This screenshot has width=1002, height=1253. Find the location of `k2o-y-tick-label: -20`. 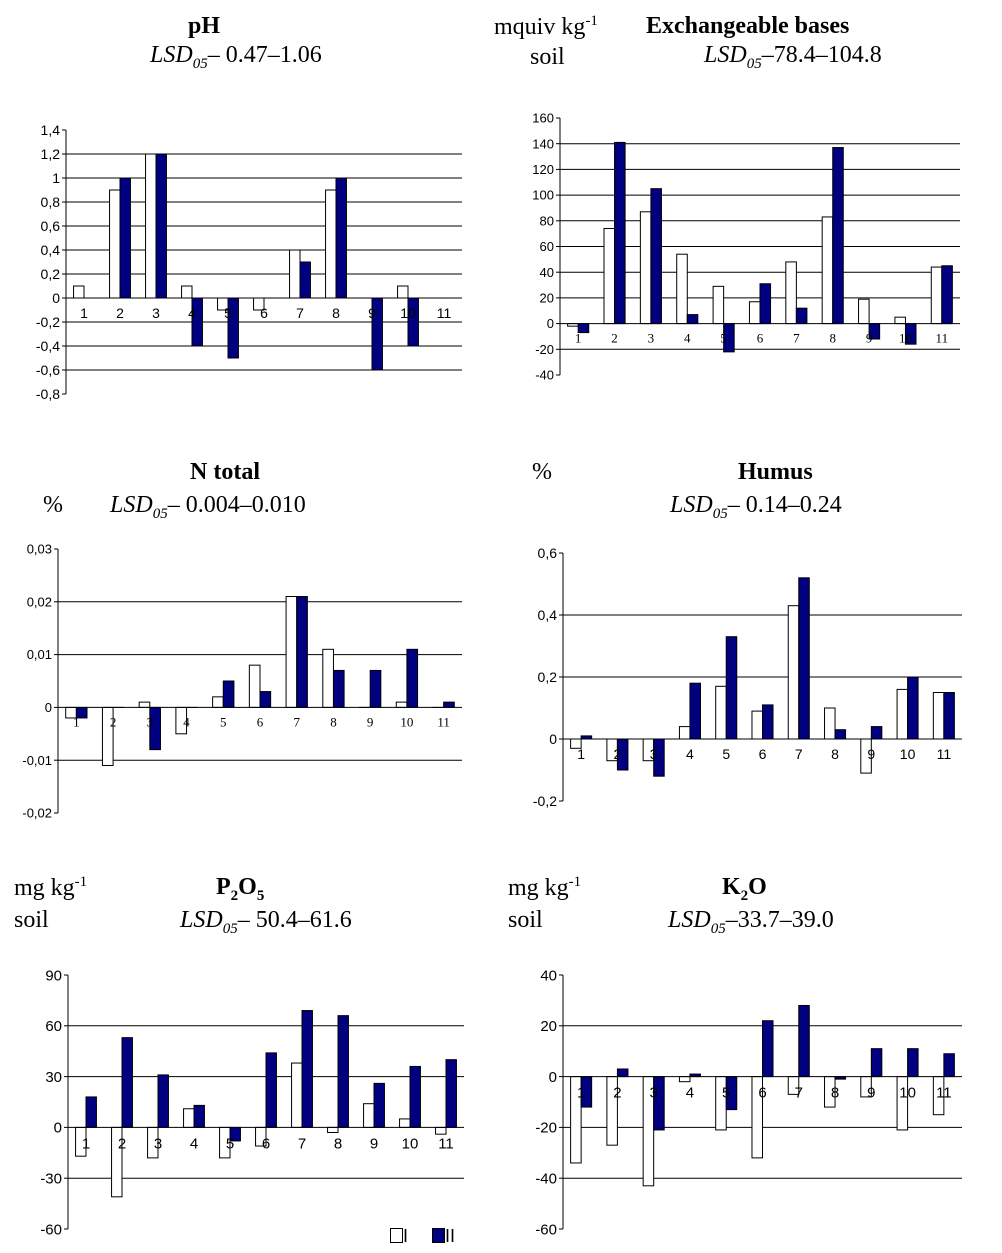

k2o-y-tick-label: -20 is located at coordinates (546, 1128).